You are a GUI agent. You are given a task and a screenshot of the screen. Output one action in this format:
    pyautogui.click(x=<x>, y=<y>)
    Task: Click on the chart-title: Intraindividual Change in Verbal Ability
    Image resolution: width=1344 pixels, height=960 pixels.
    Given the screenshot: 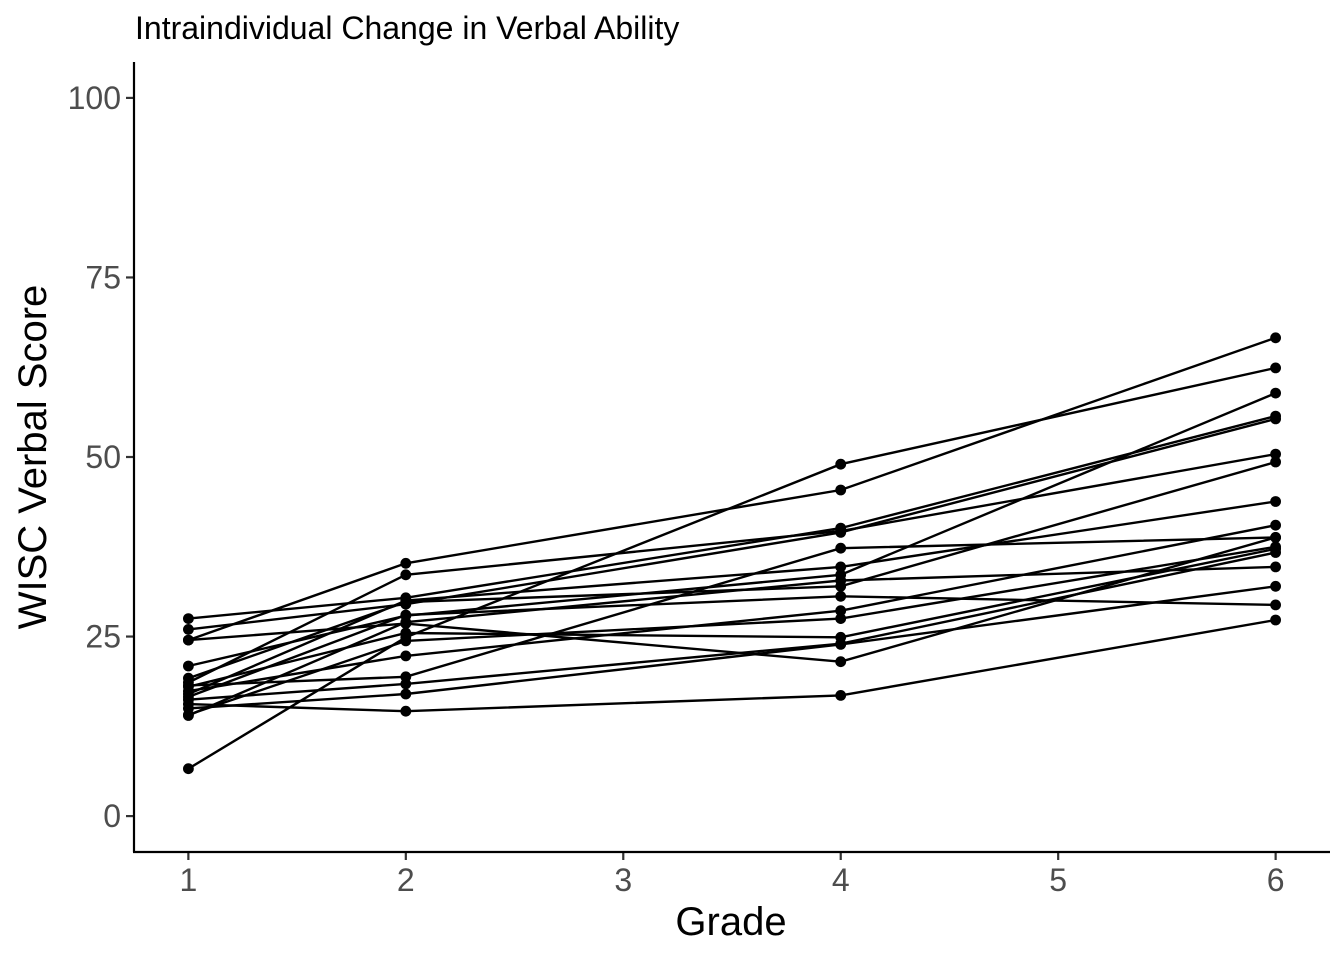 What is the action you would take?
    pyautogui.click(x=407, y=28)
    